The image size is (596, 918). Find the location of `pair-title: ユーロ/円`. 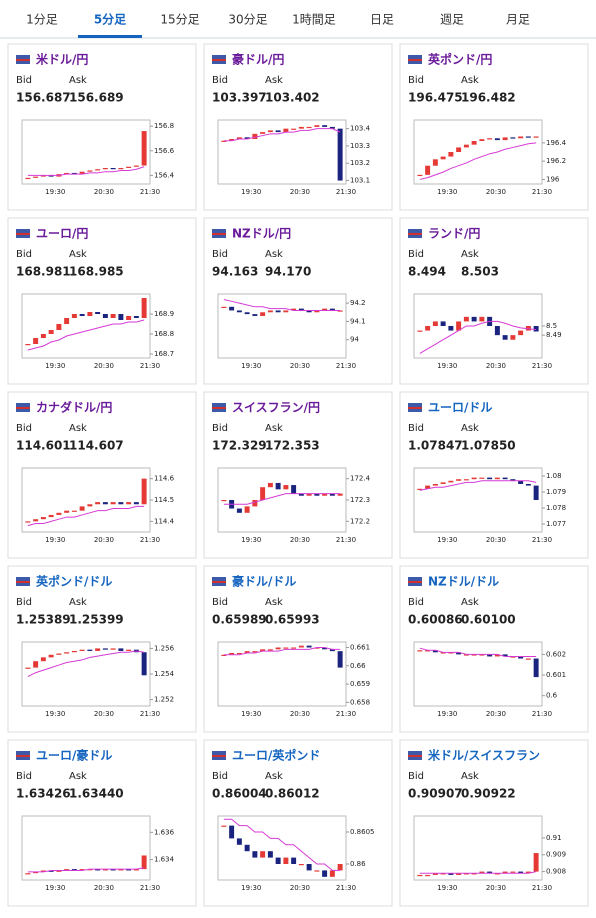

pair-title: ユーロ/円 is located at coordinates (62, 234).